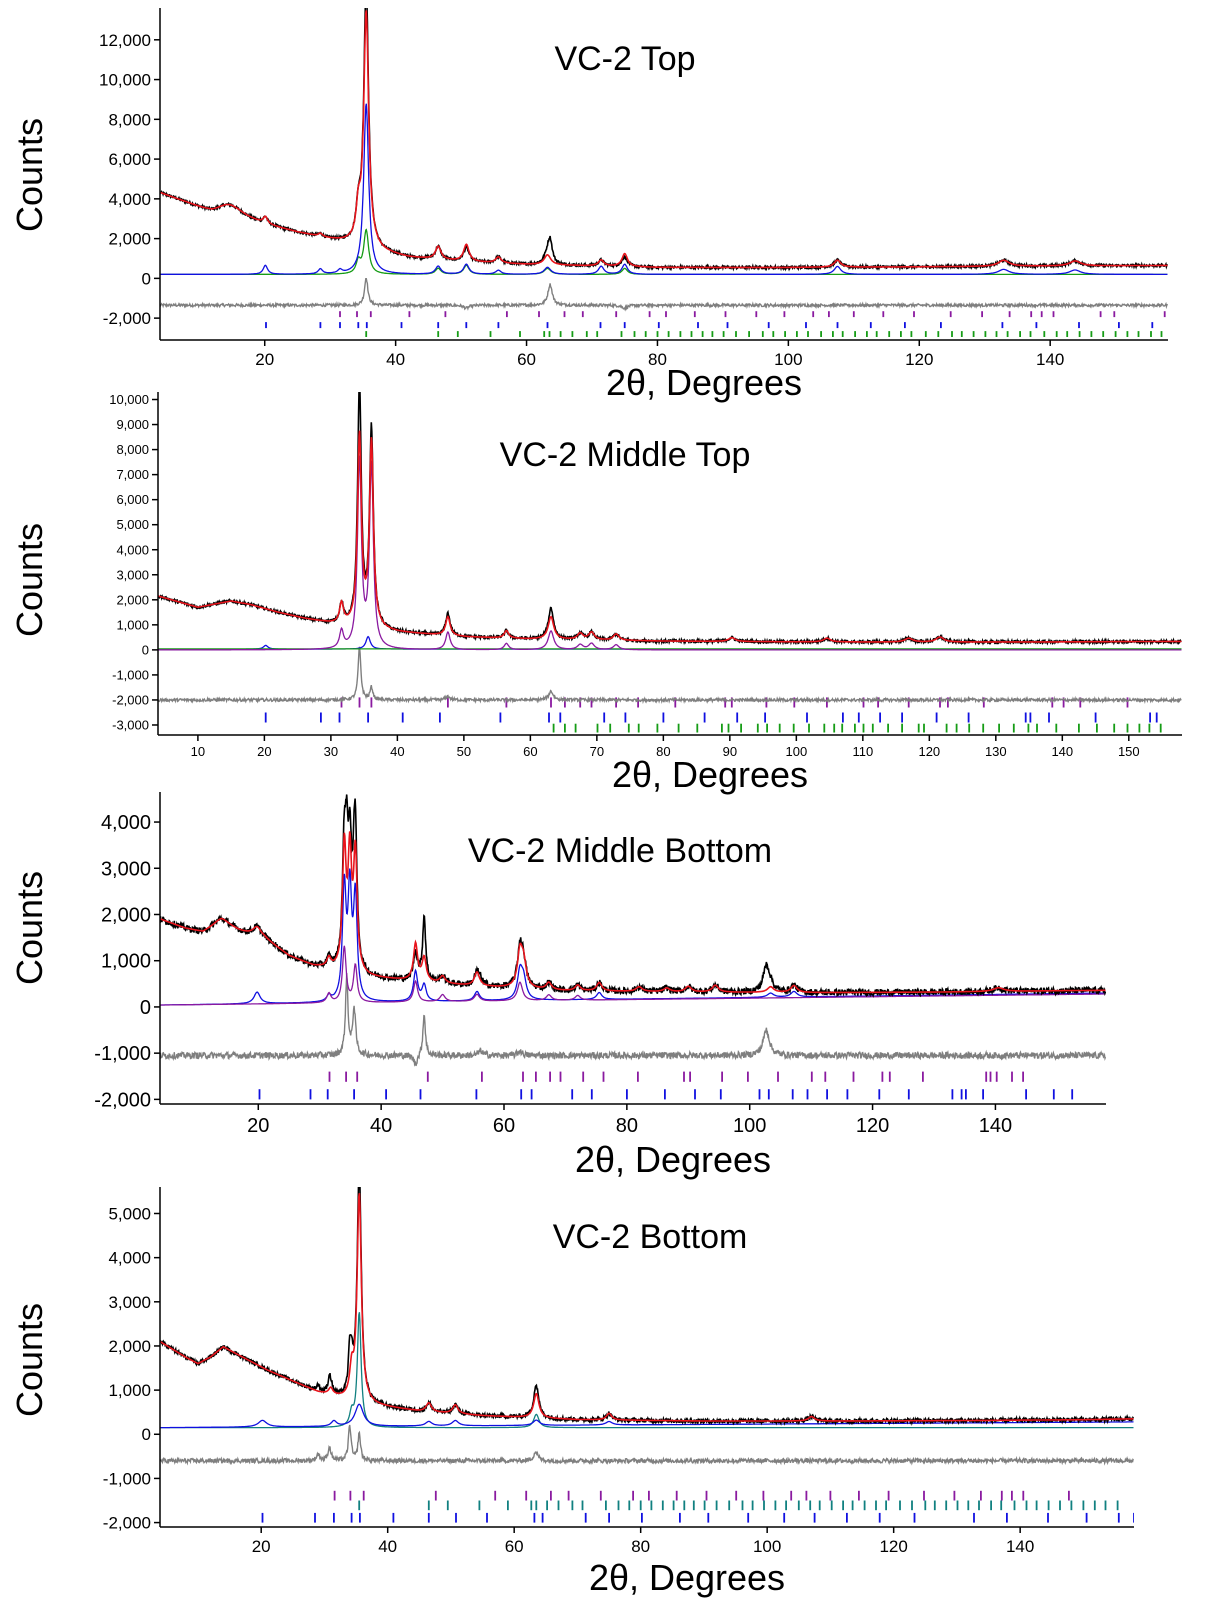  What do you see at coordinates (1129, 751) in the screenshot?
I see `x-tick-label: 150` at bounding box center [1129, 751].